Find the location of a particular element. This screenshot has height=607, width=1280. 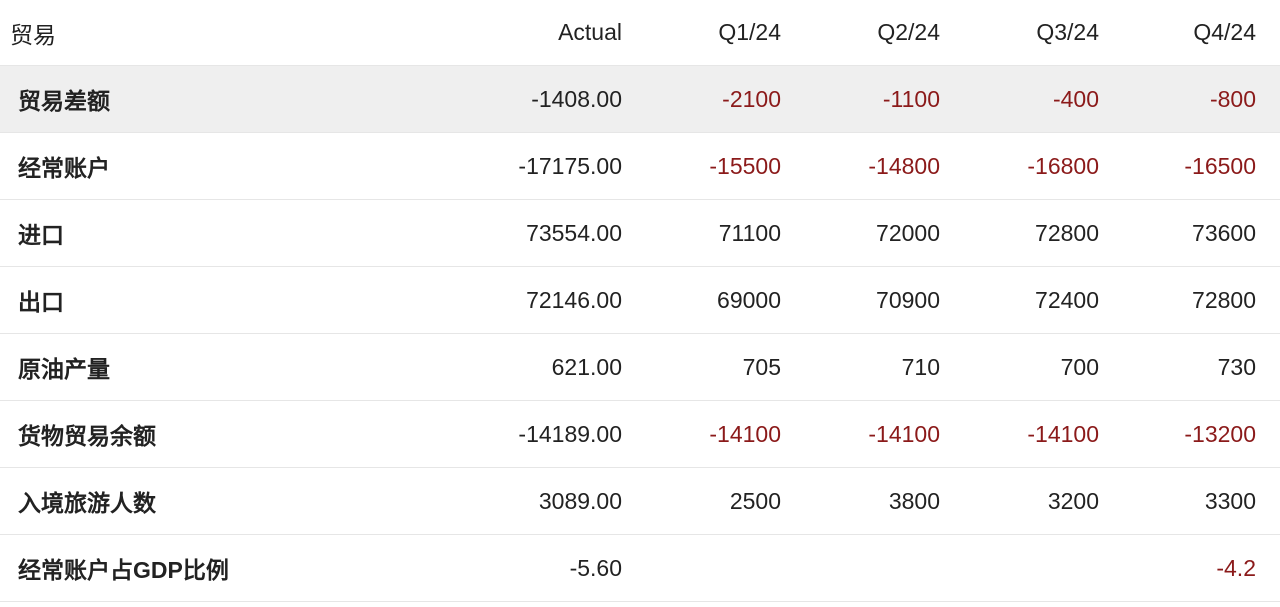

row-q4: -4.2 is located at coordinates (1236, 567).